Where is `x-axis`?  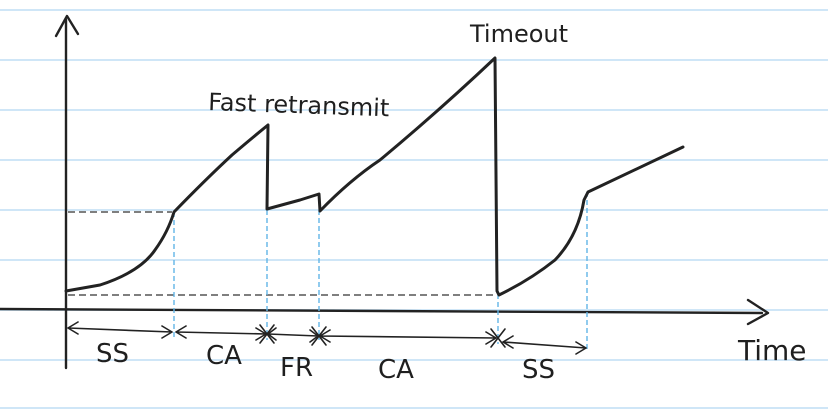 x-axis is located at coordinates (385, 312).